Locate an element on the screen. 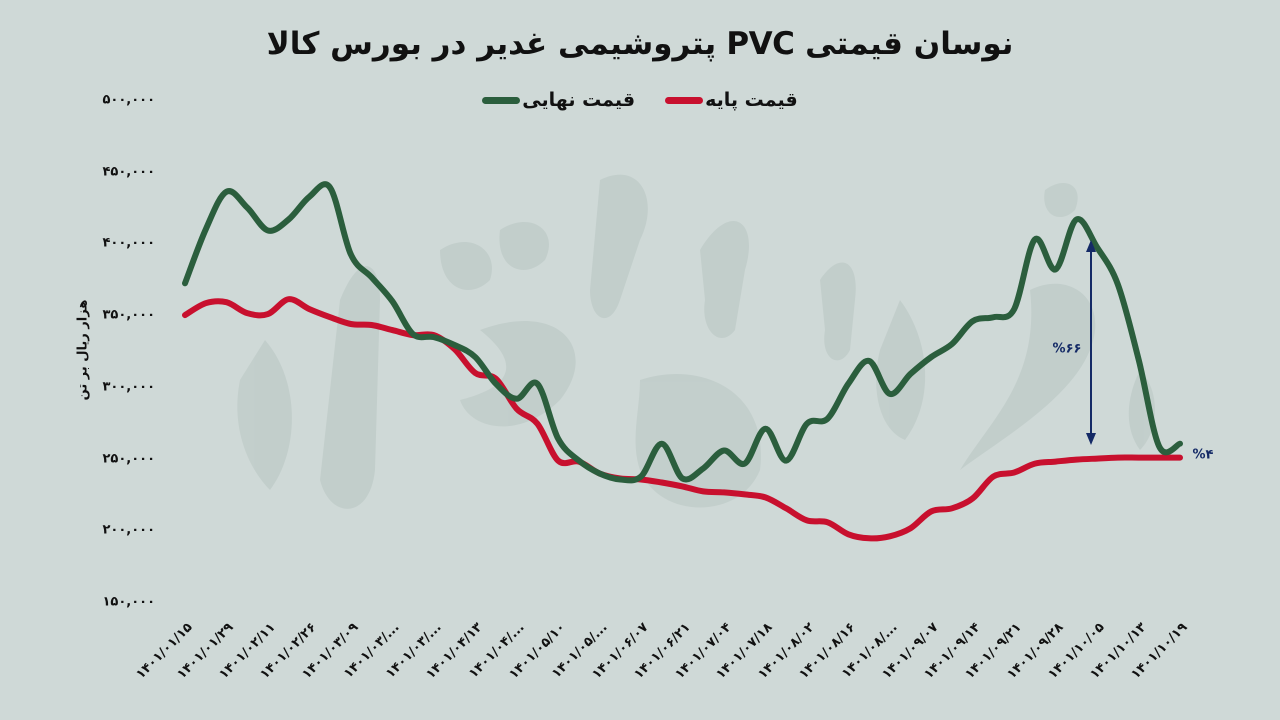  gap-end-label: %۴ is located at coordinates (1203, 455).